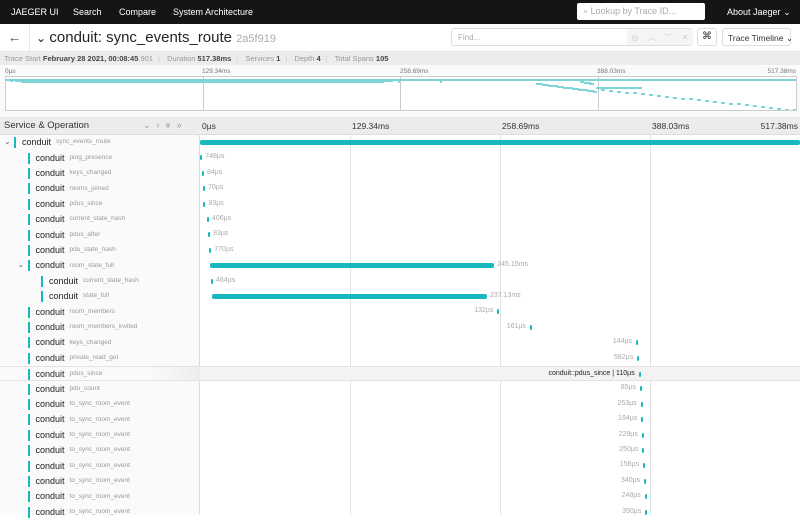 The width and height of the screenshot is (800, 520). Describe the element at coordinates (82, 327) in the screenshot. I see `span-name: conduit room_members_invited` at that location.